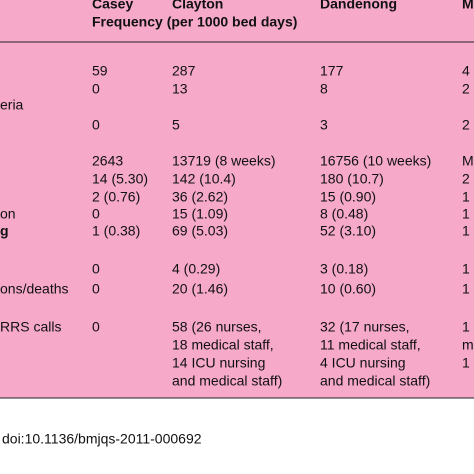  What do you see at coordinates (352, 179) in the screenshot?
I see `cell: 180 (10.7)` at bounding box center [352, 179].